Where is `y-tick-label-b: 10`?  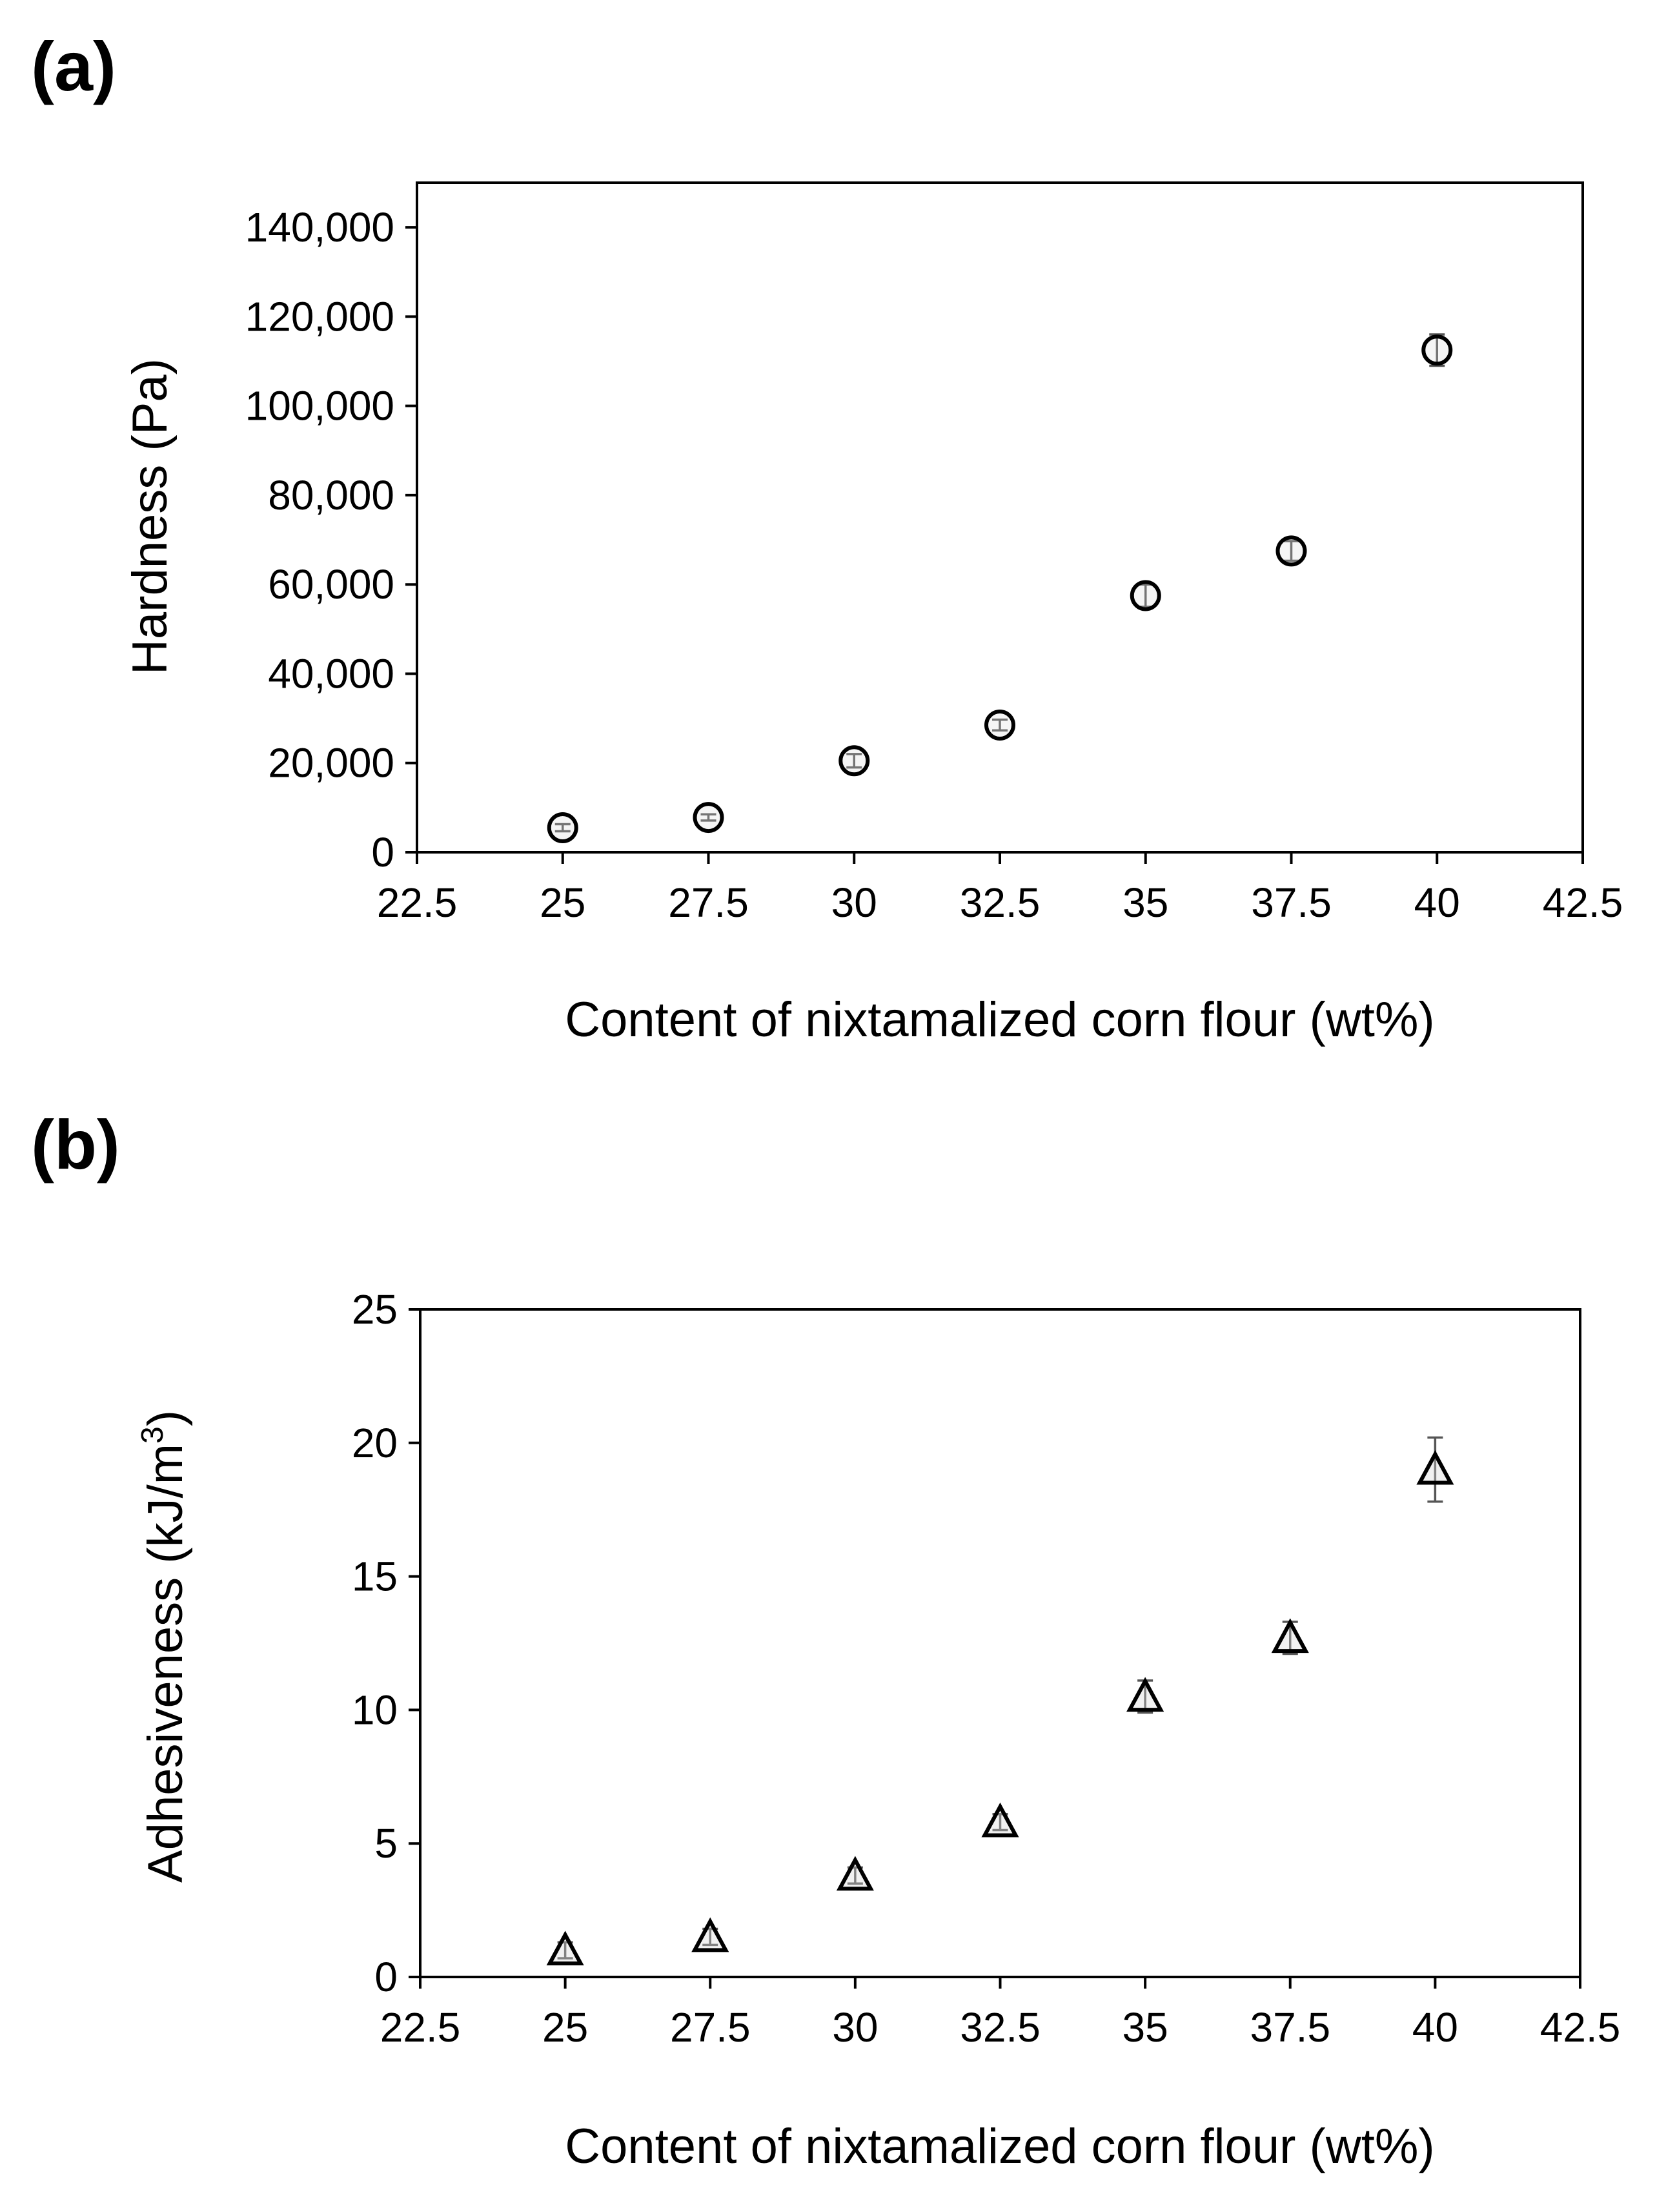 y-tick-label-b: 10 is located at coordinates (375, 1709).